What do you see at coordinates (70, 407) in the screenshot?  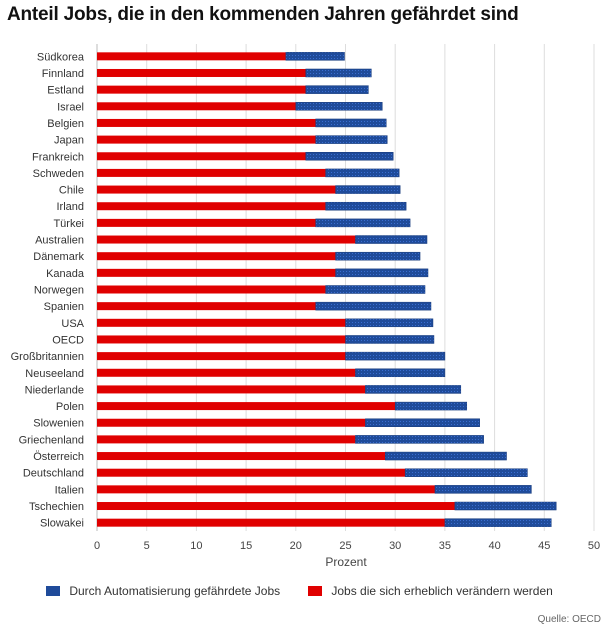 I see `category-label: Polen` at bounding box center [70, 407].